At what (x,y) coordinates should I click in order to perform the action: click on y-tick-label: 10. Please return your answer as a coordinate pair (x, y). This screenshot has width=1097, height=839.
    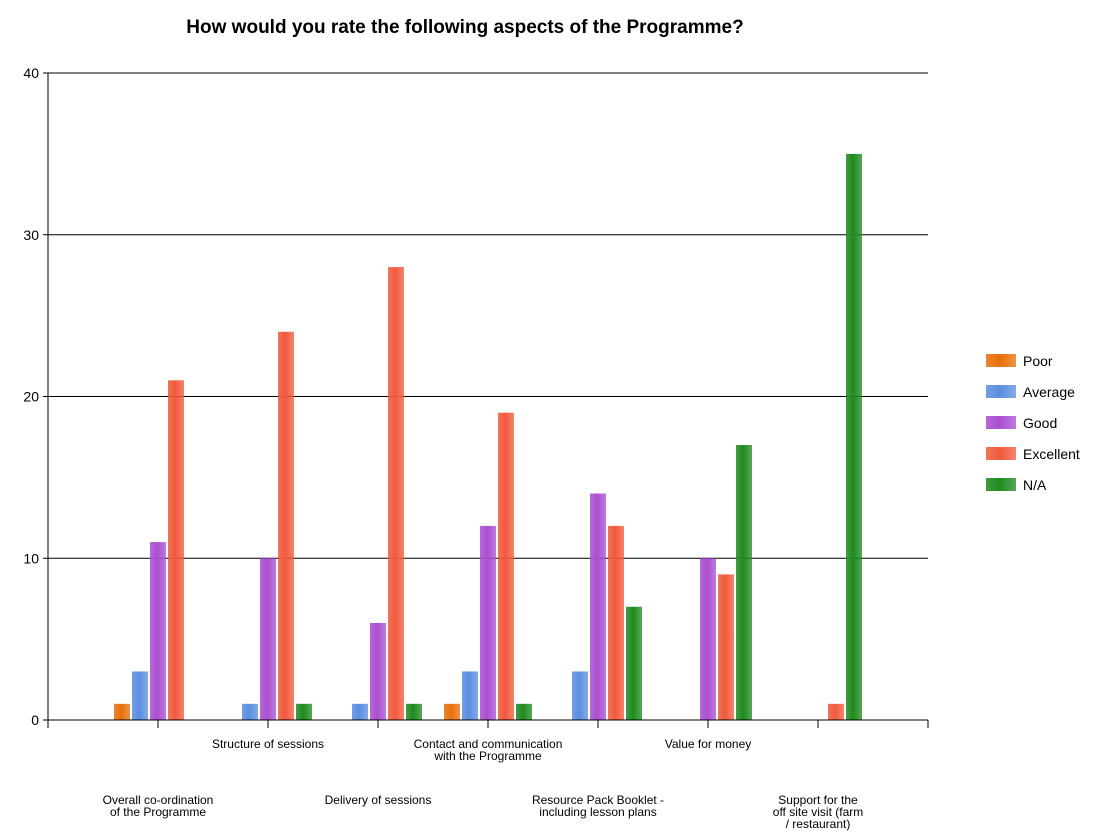
    Looking at the image, I should click on (31, 558).